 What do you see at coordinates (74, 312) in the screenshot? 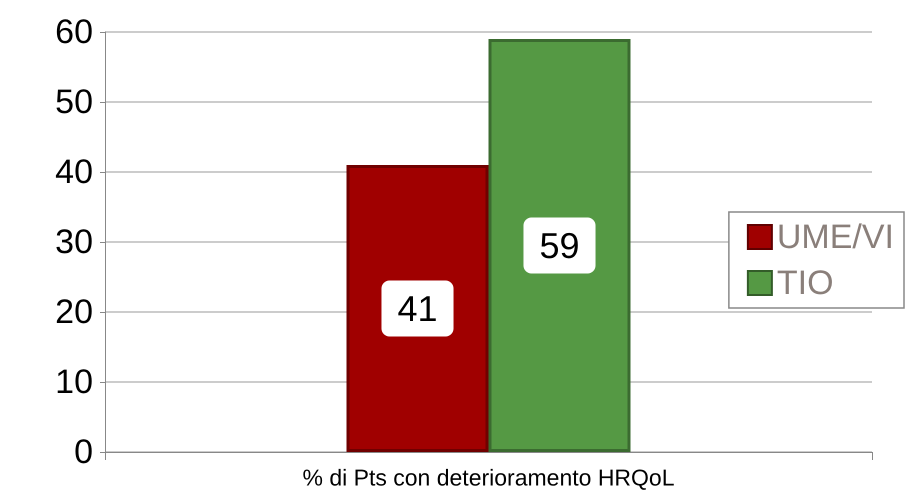
I see `y-tick-label: 20` at bounding box center [74, 312].